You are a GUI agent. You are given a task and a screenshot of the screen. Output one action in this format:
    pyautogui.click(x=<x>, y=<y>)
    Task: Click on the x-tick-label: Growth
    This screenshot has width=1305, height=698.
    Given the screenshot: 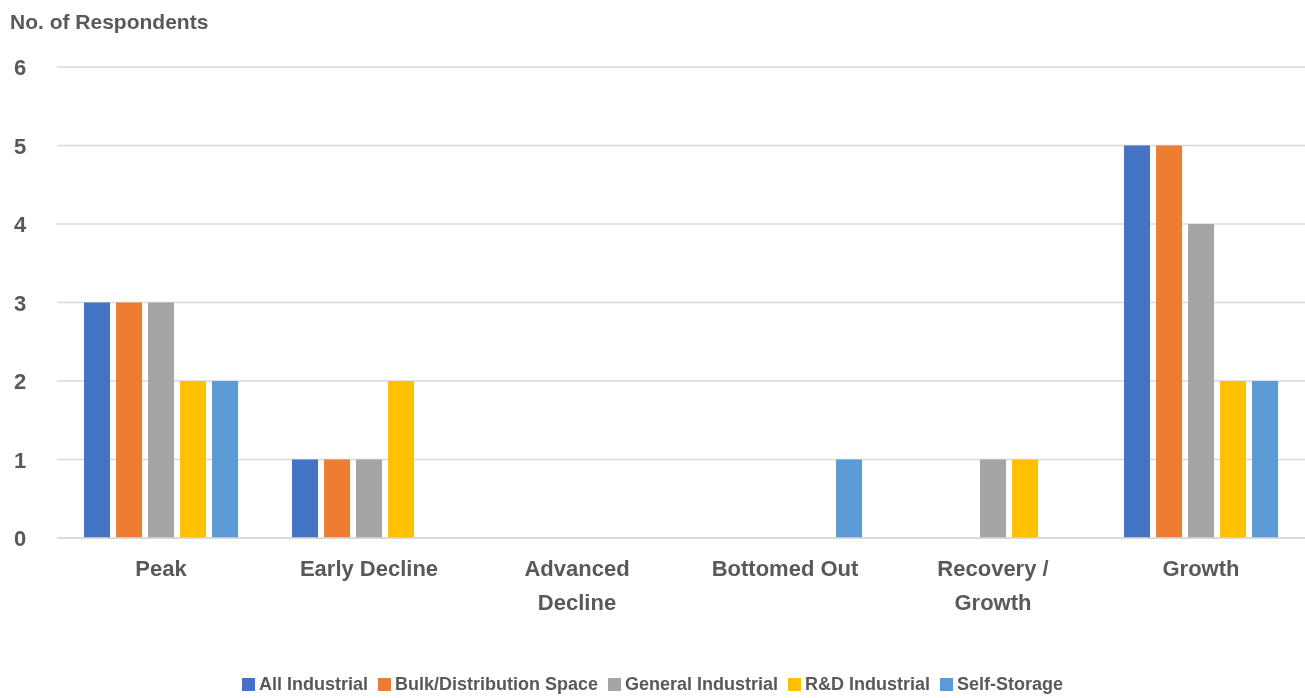 What is the action you would take?
    pyautogui.click(x=1201, y=568)
    